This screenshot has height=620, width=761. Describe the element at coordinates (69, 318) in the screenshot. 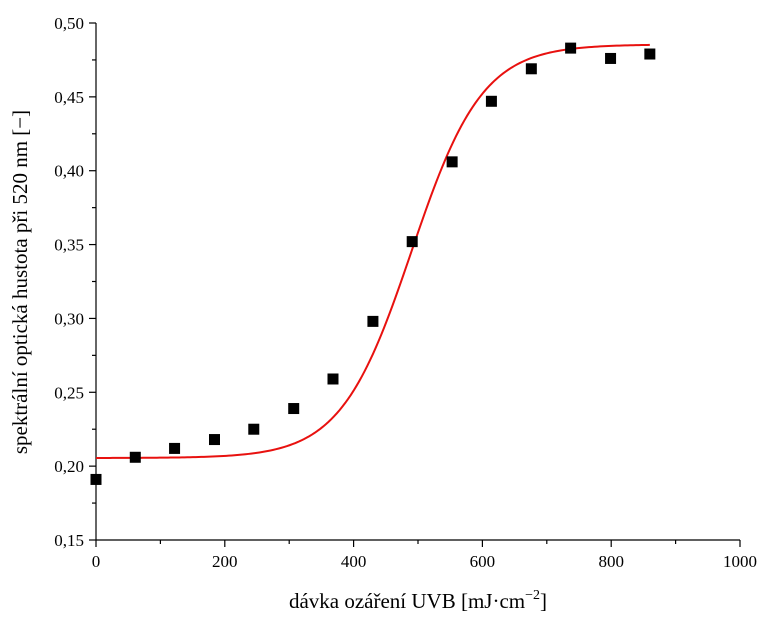

I see `y-tick-label: 0,30` at that location.